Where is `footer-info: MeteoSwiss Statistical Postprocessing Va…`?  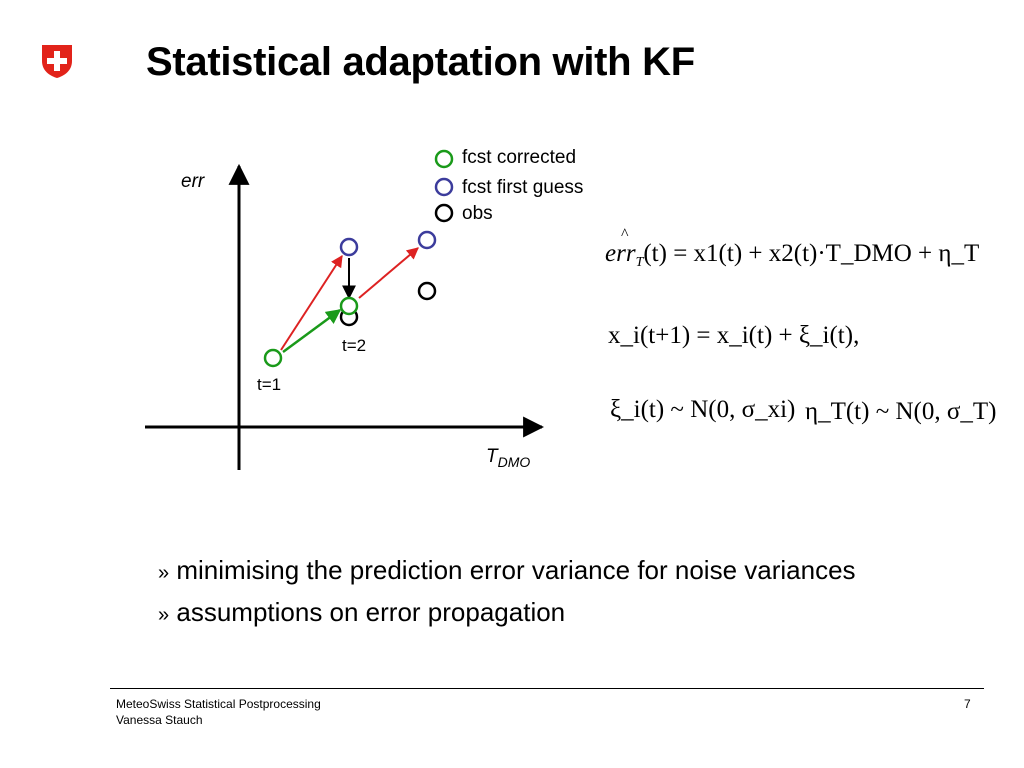
footer-info: MeteoSwiss Statistical Postprocessing Va… is located at coordinates (218, 712).